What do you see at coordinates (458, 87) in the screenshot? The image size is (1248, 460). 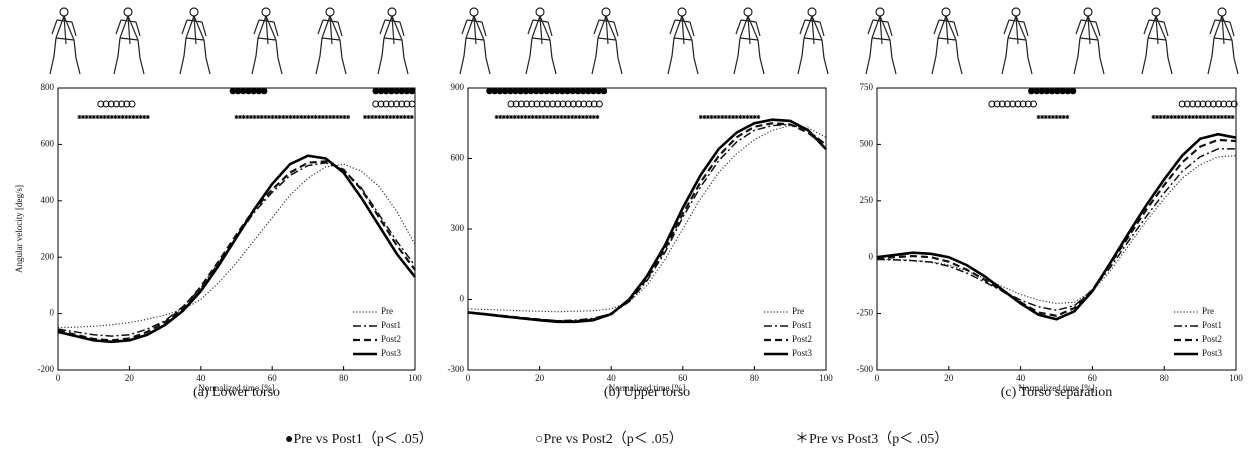 I see `y-tick-label: 900` at bounding box center [458, 87].